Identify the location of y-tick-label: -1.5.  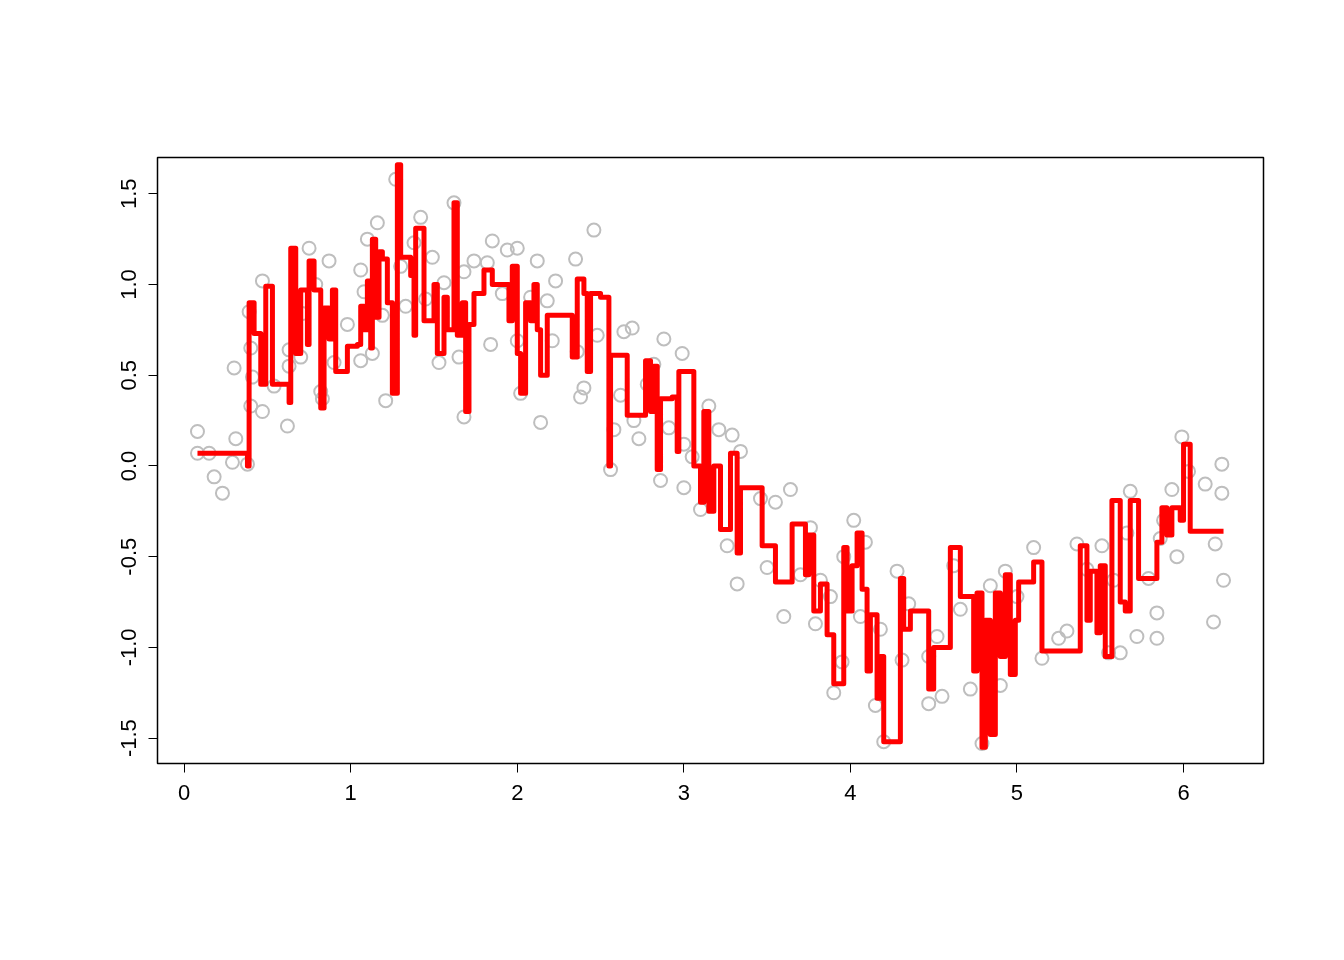
(129, 738).